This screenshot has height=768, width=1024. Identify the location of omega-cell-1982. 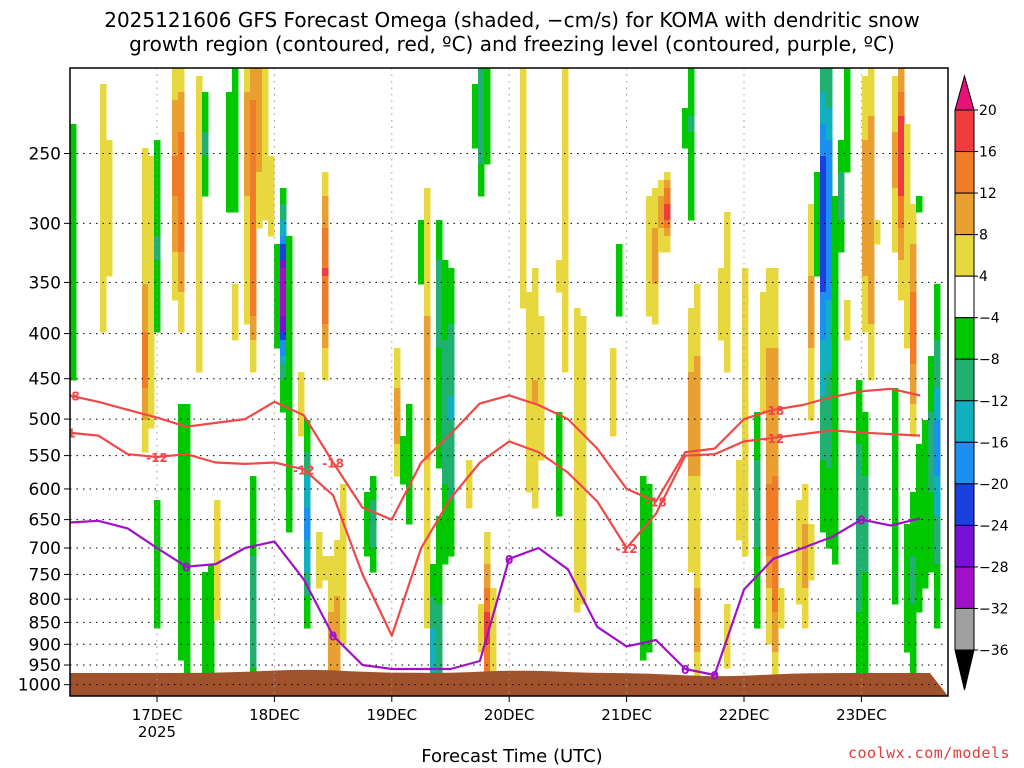
(829, 96).